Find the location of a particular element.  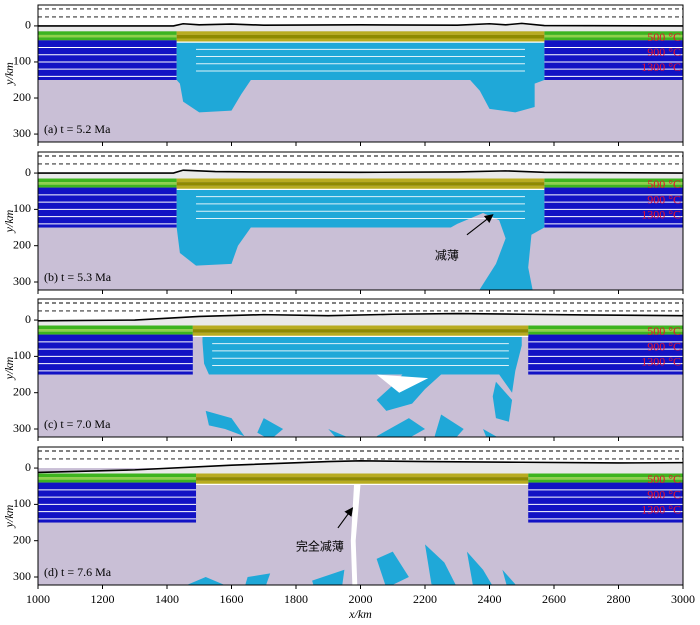

x-tick-label: 1600 is located at coordinates (232, 599).